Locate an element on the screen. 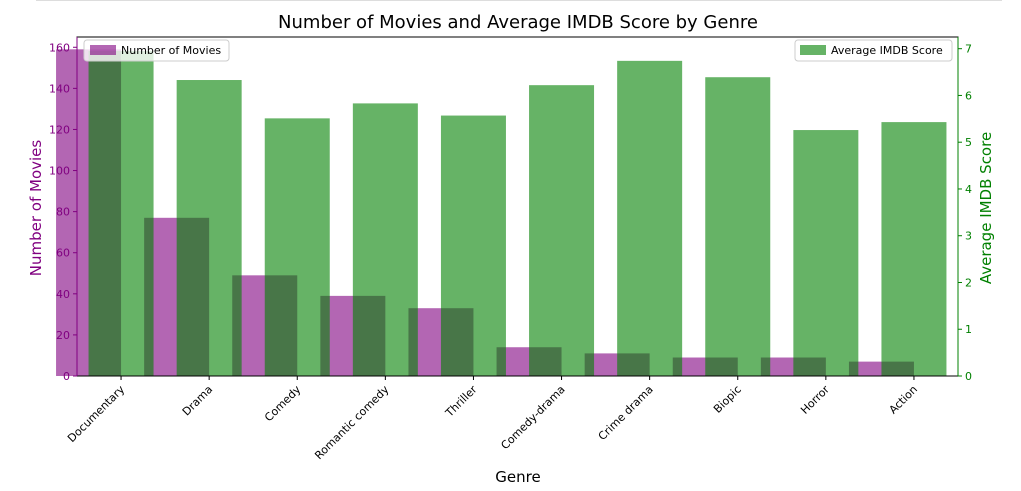 The image size is (1021, 491). y-left-tick-label: 100 is located at coordinates (59, 171).